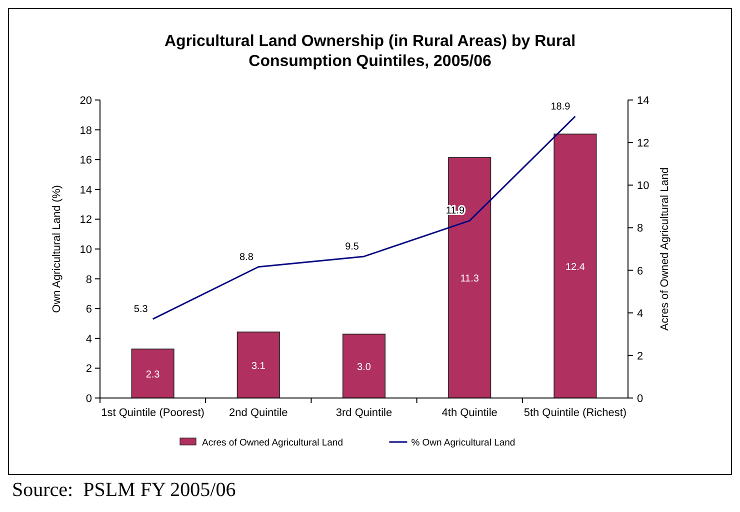 Image resolution: width=740 pixels, height=512 pixels. Describe the element at coordinates (640, 228) in the screenshot. I see `y2-tick-label: 8` at that location.